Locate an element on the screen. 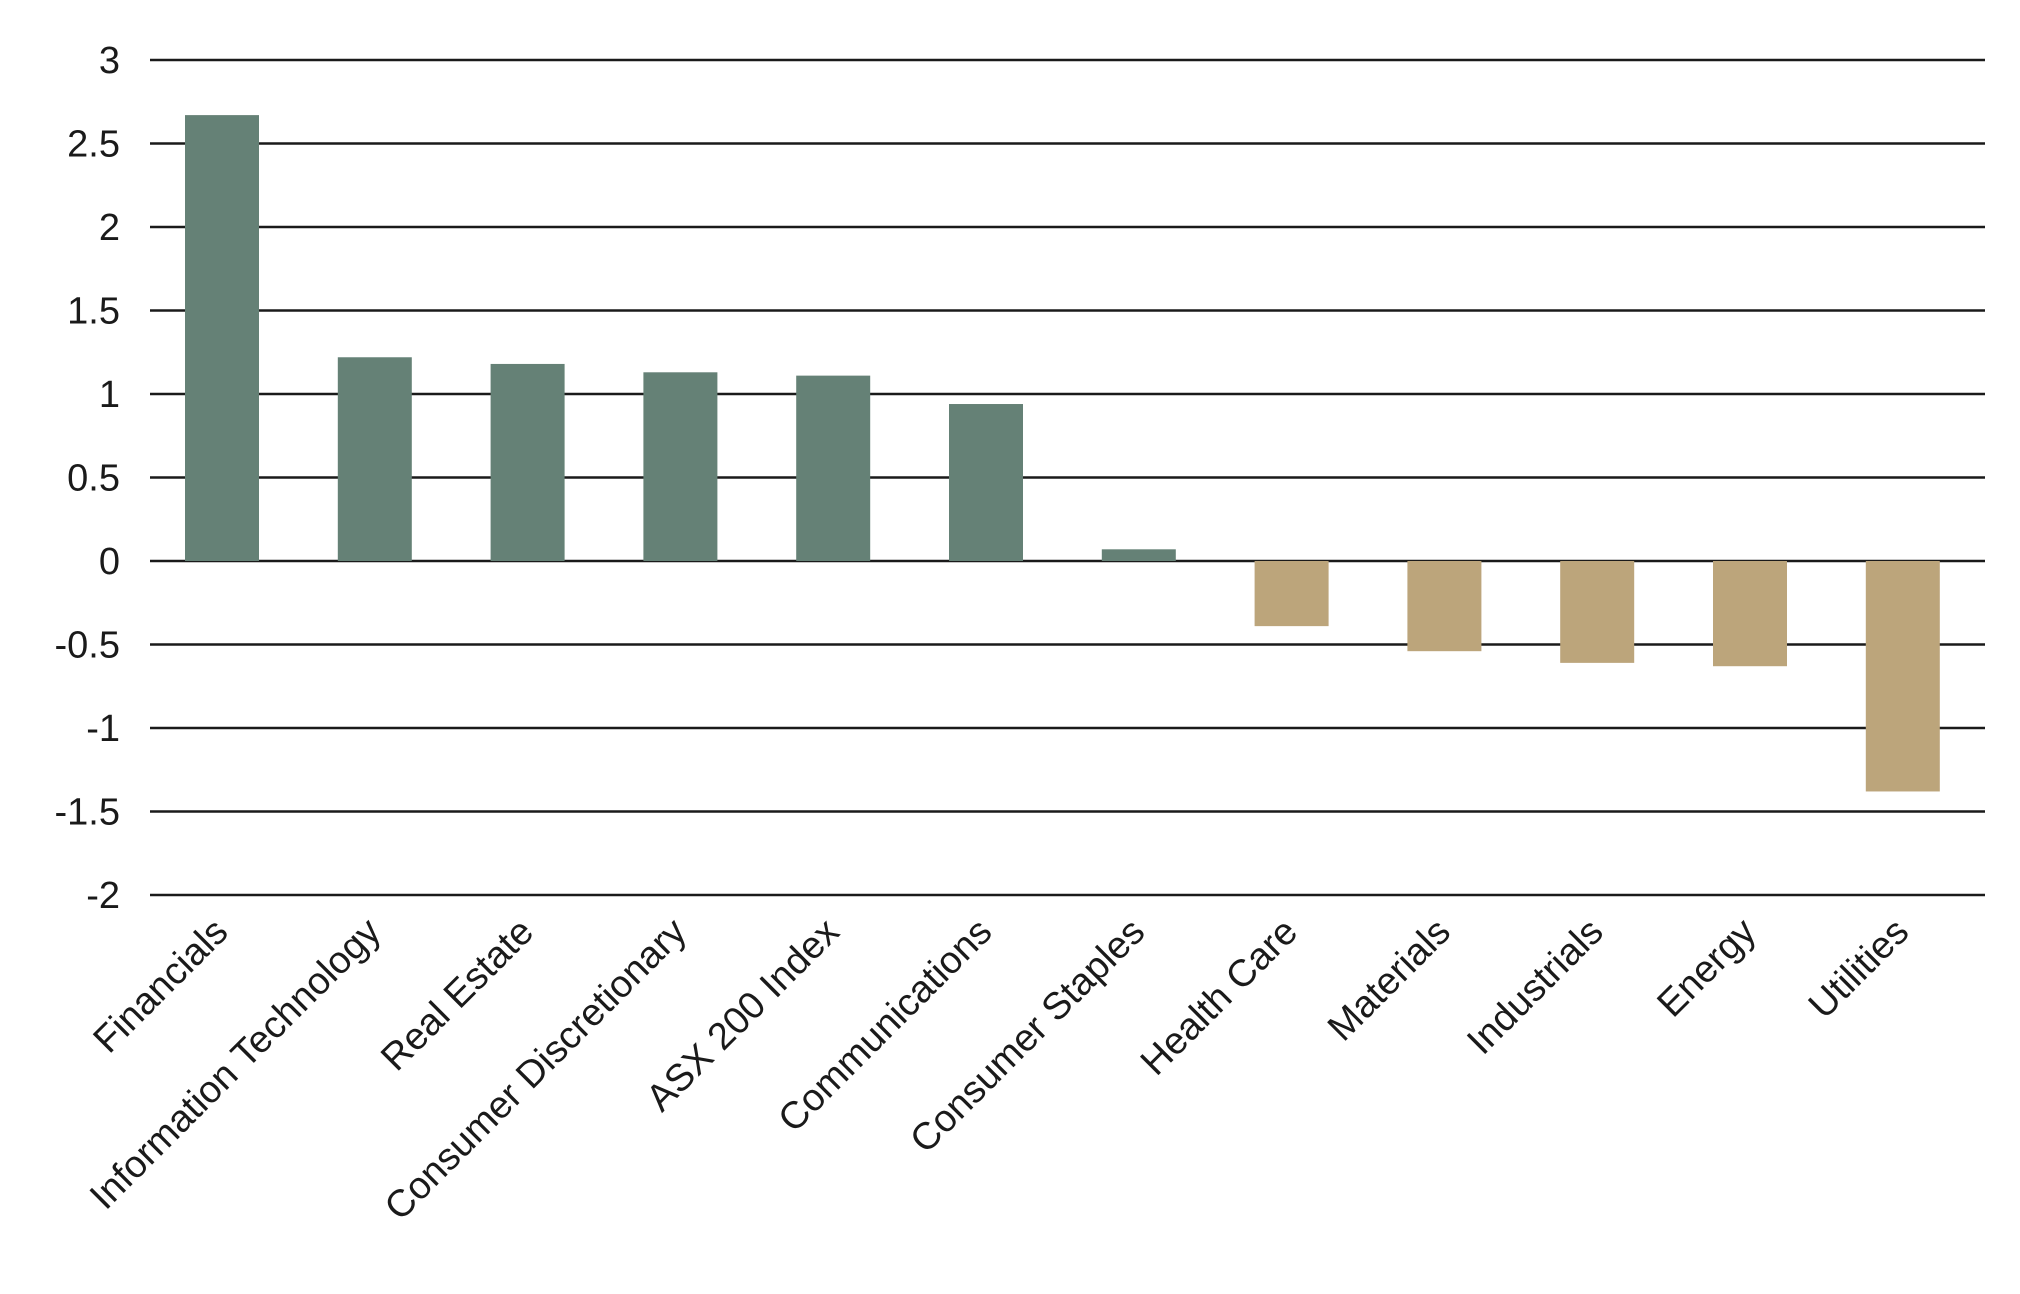 The width and height of the screenshot is (2020, 1294). bar-communications is located at coordinates (986, 482).